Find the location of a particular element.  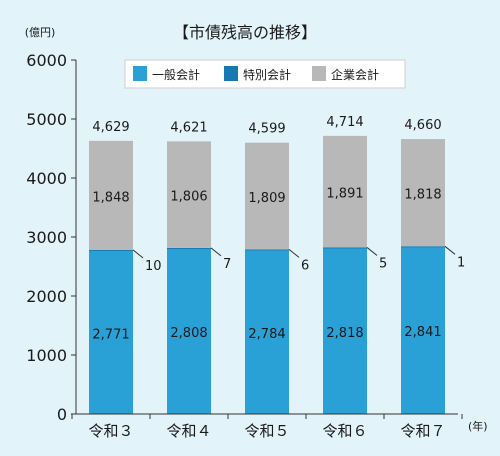

data-label-tokubetsu: 10 is located at coordinates (153, 266).